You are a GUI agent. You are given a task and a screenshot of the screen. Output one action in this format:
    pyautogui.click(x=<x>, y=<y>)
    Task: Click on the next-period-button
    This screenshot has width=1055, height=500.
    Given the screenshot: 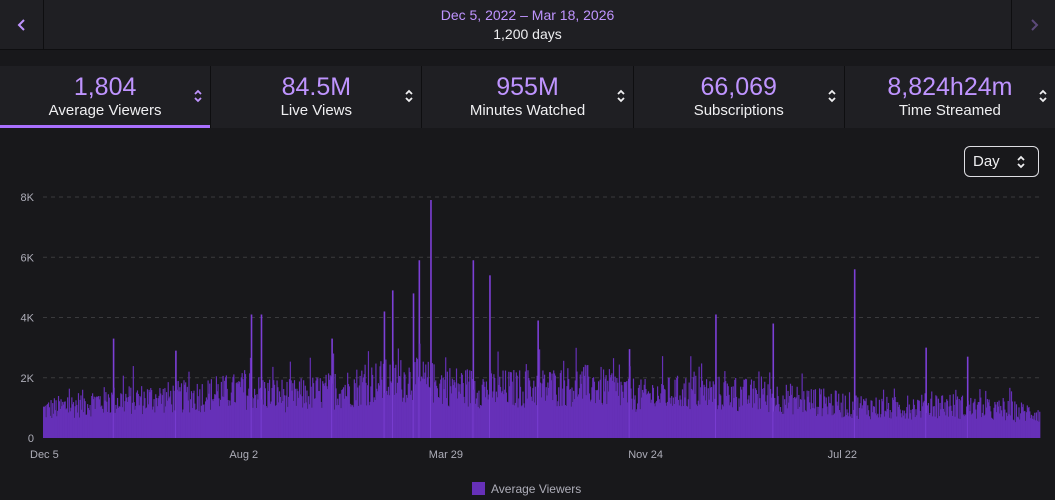 What is the action you would take?
    pyautogui.click(x=1033, y=25)
    